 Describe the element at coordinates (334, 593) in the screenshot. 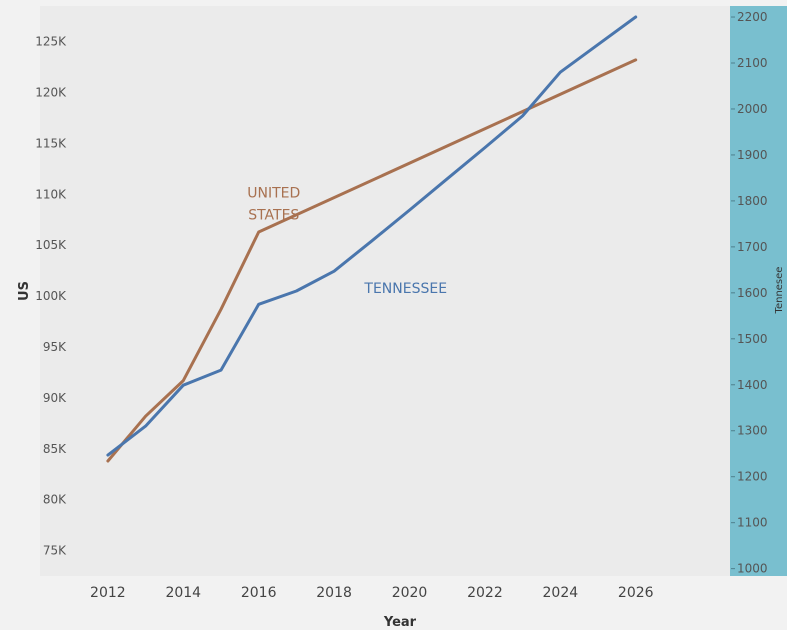

I see `x-tick-label: 2018` at that location.